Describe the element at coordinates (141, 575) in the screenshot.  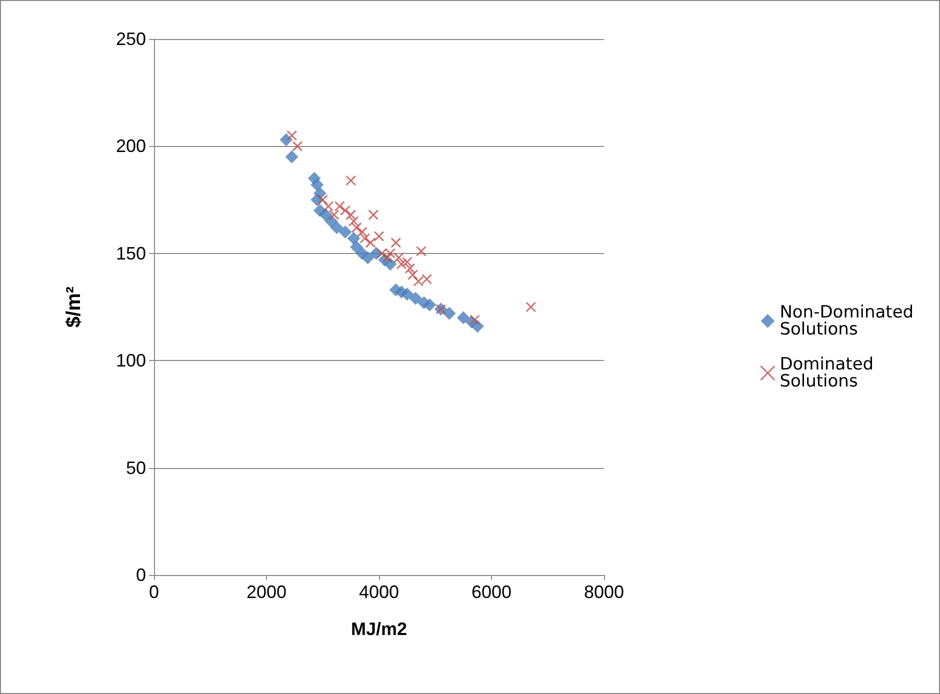
I see `y-tick-label: 0` at that location.